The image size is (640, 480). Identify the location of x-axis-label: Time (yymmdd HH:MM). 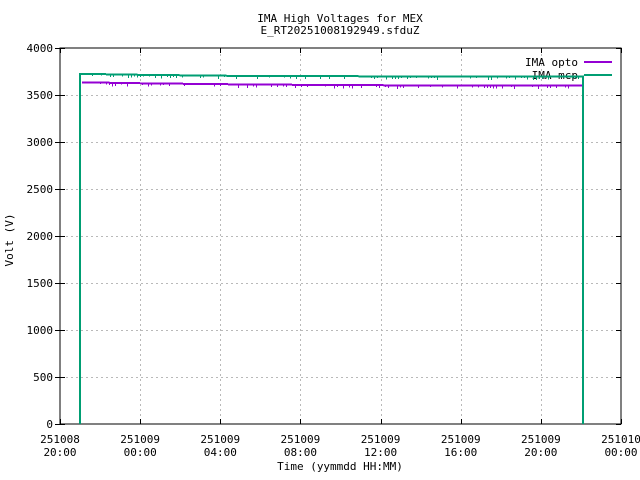
(340, 466).